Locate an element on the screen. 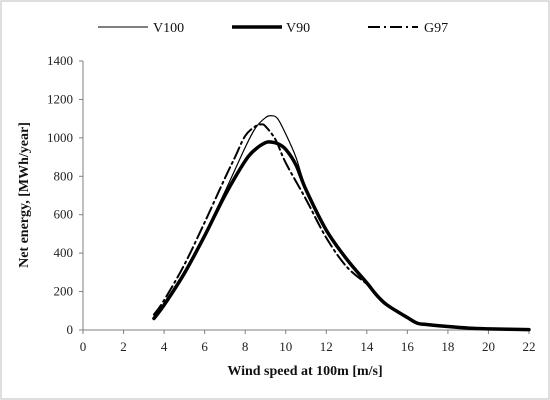 The width and height of the screenshot is (550, 400). y-tick-label: 400 is located at coordinates (64, 252).